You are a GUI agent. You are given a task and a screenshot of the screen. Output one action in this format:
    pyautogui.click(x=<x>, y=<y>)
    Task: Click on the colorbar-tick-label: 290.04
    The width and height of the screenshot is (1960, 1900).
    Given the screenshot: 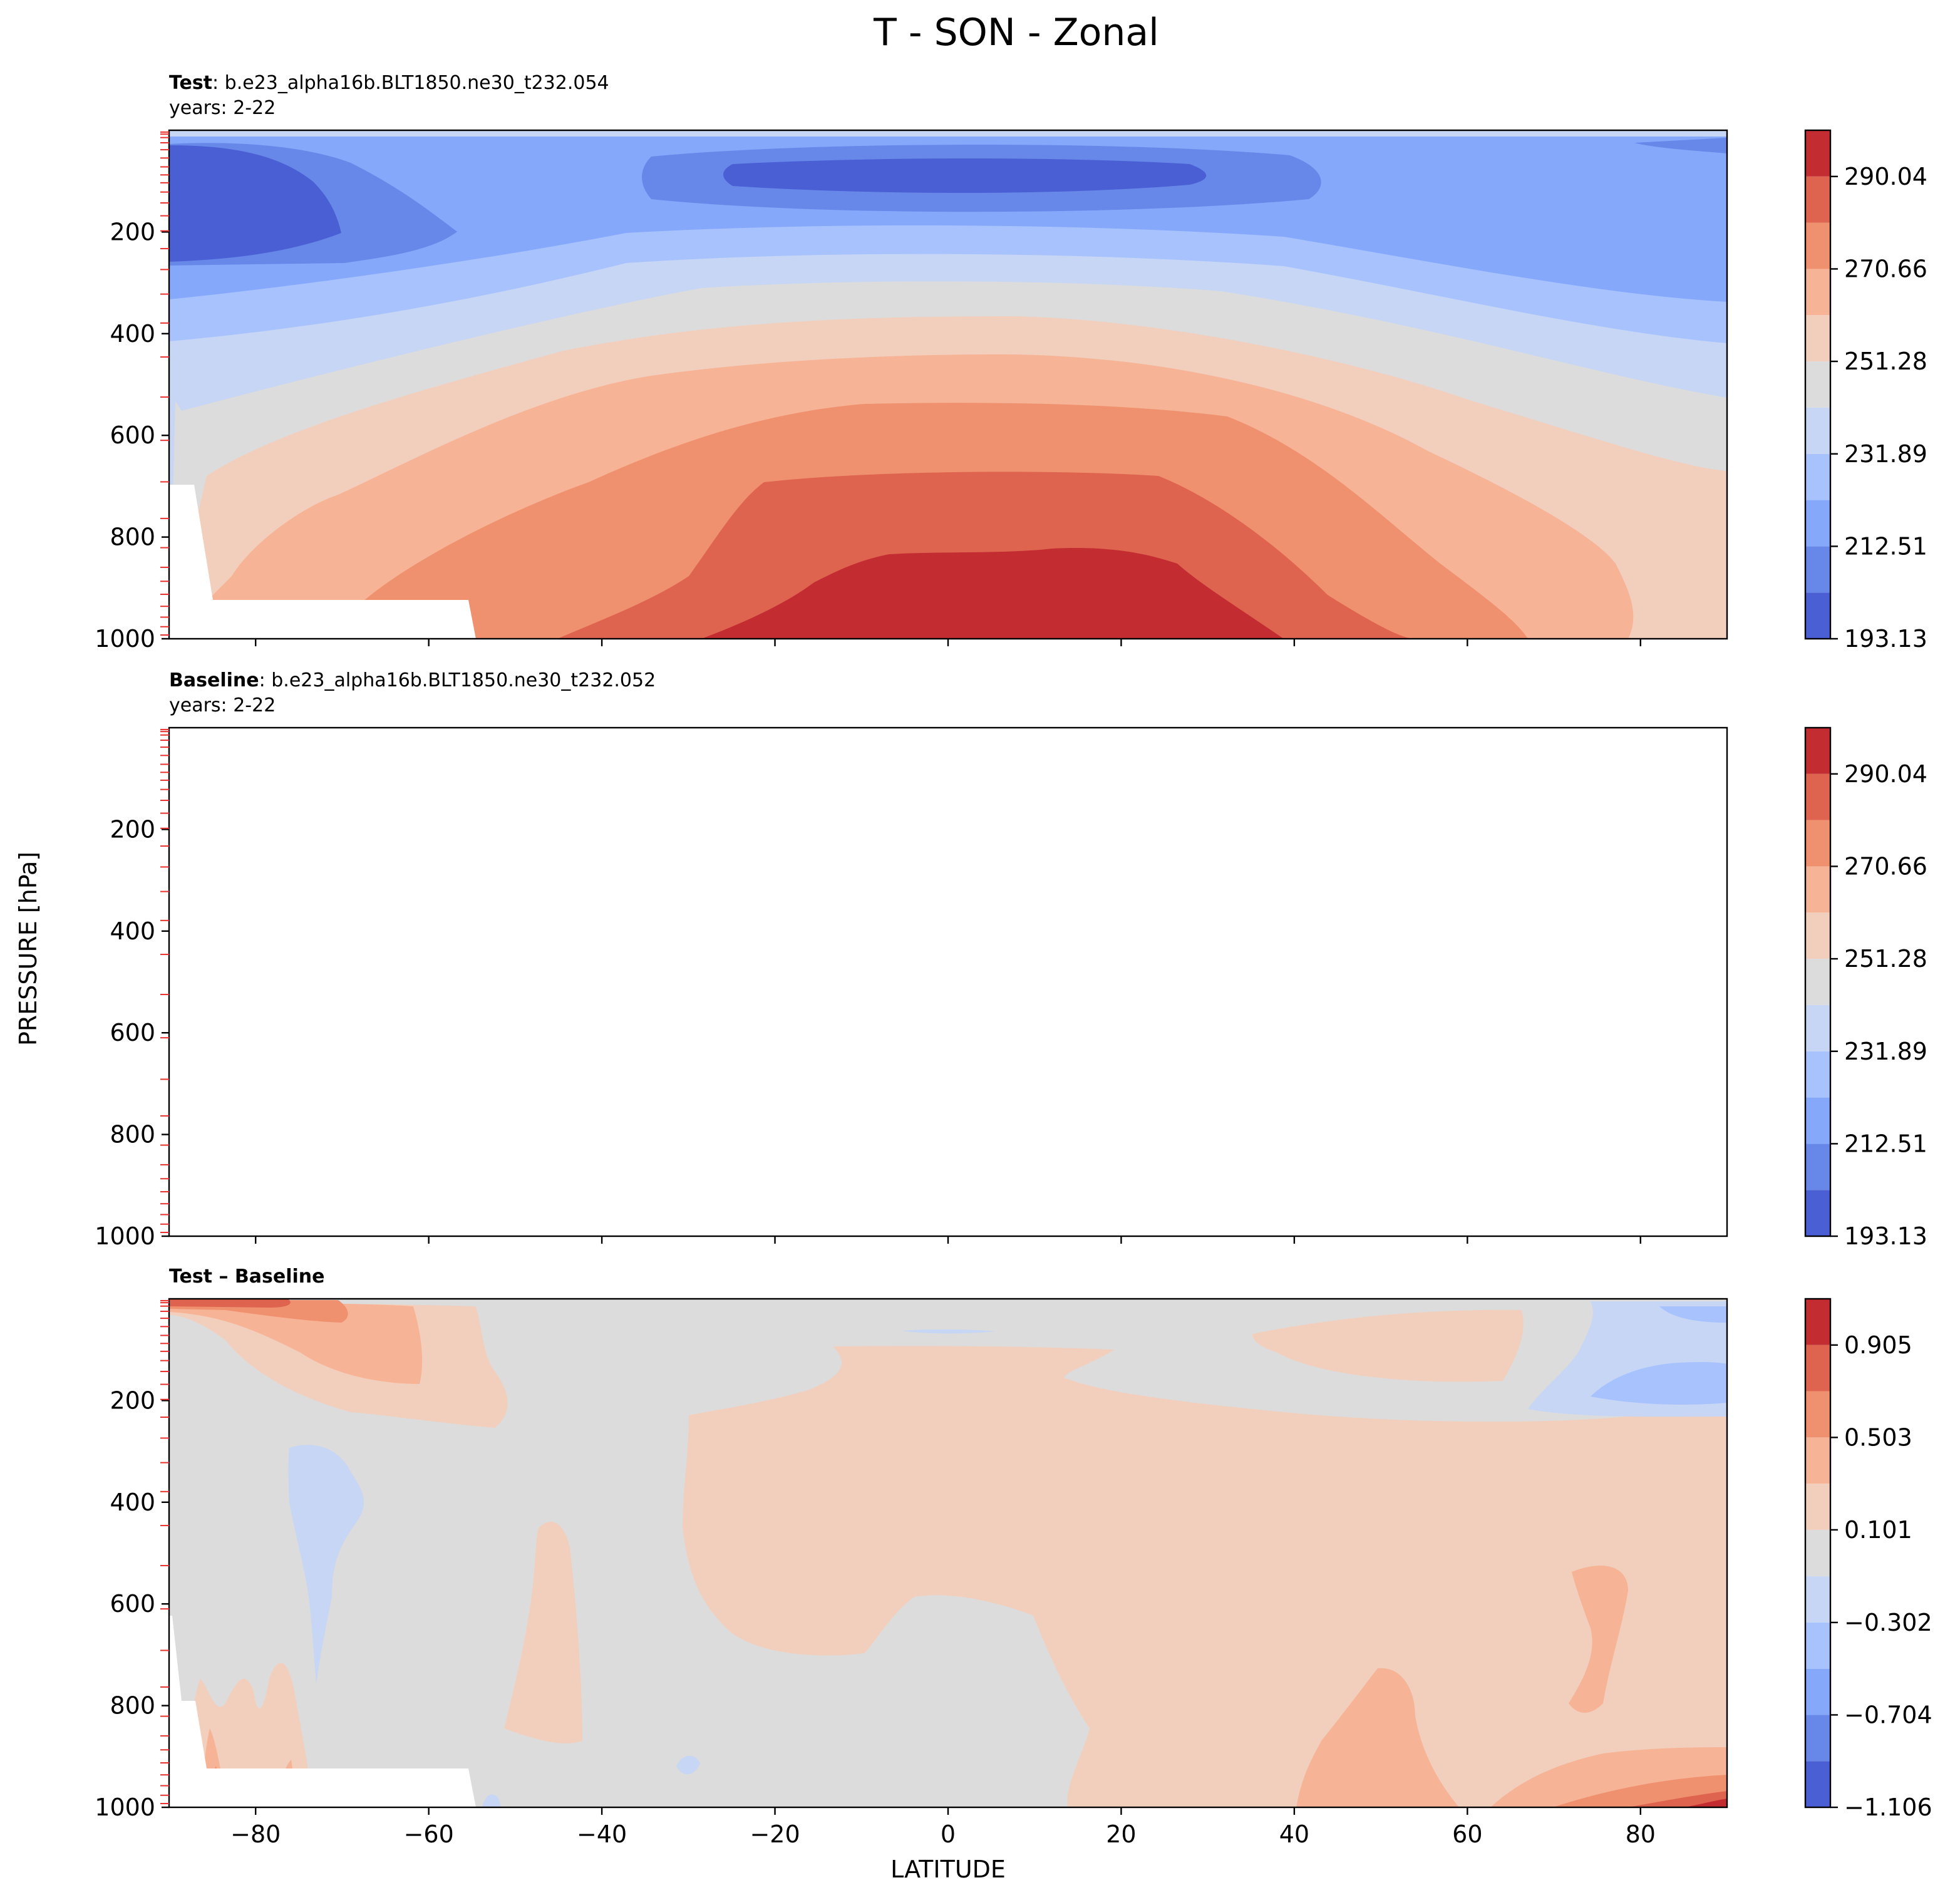 What is the action you would take?
    pyautogui.click(x=1885, y=176)
    